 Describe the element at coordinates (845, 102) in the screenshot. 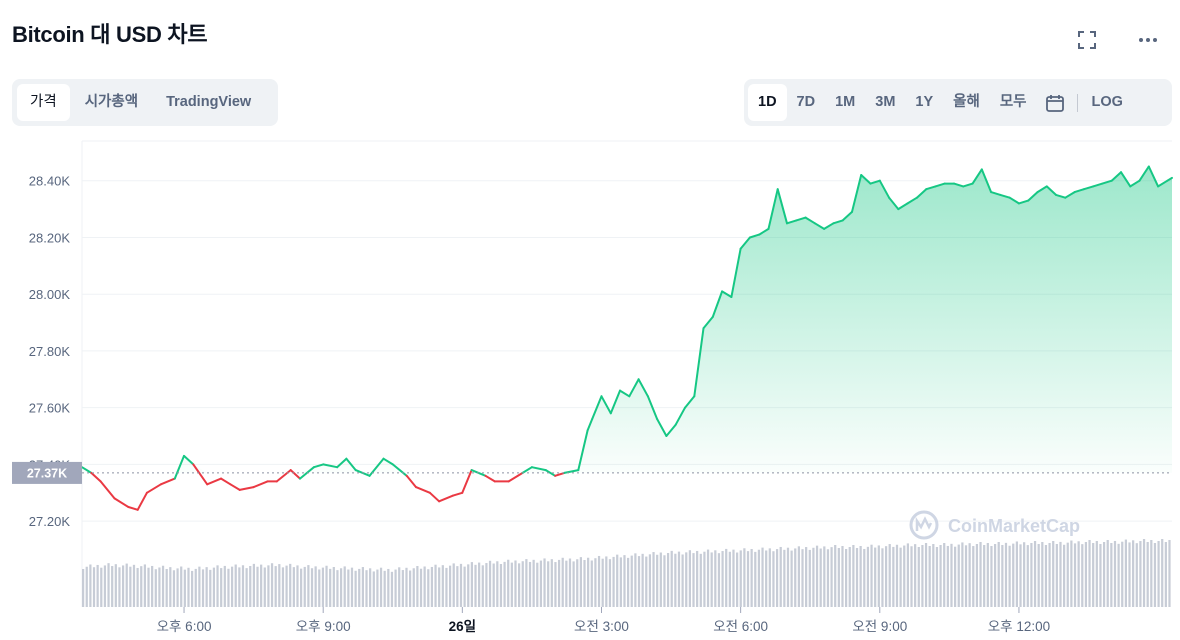

I see `range-1m: 1M` at that location.